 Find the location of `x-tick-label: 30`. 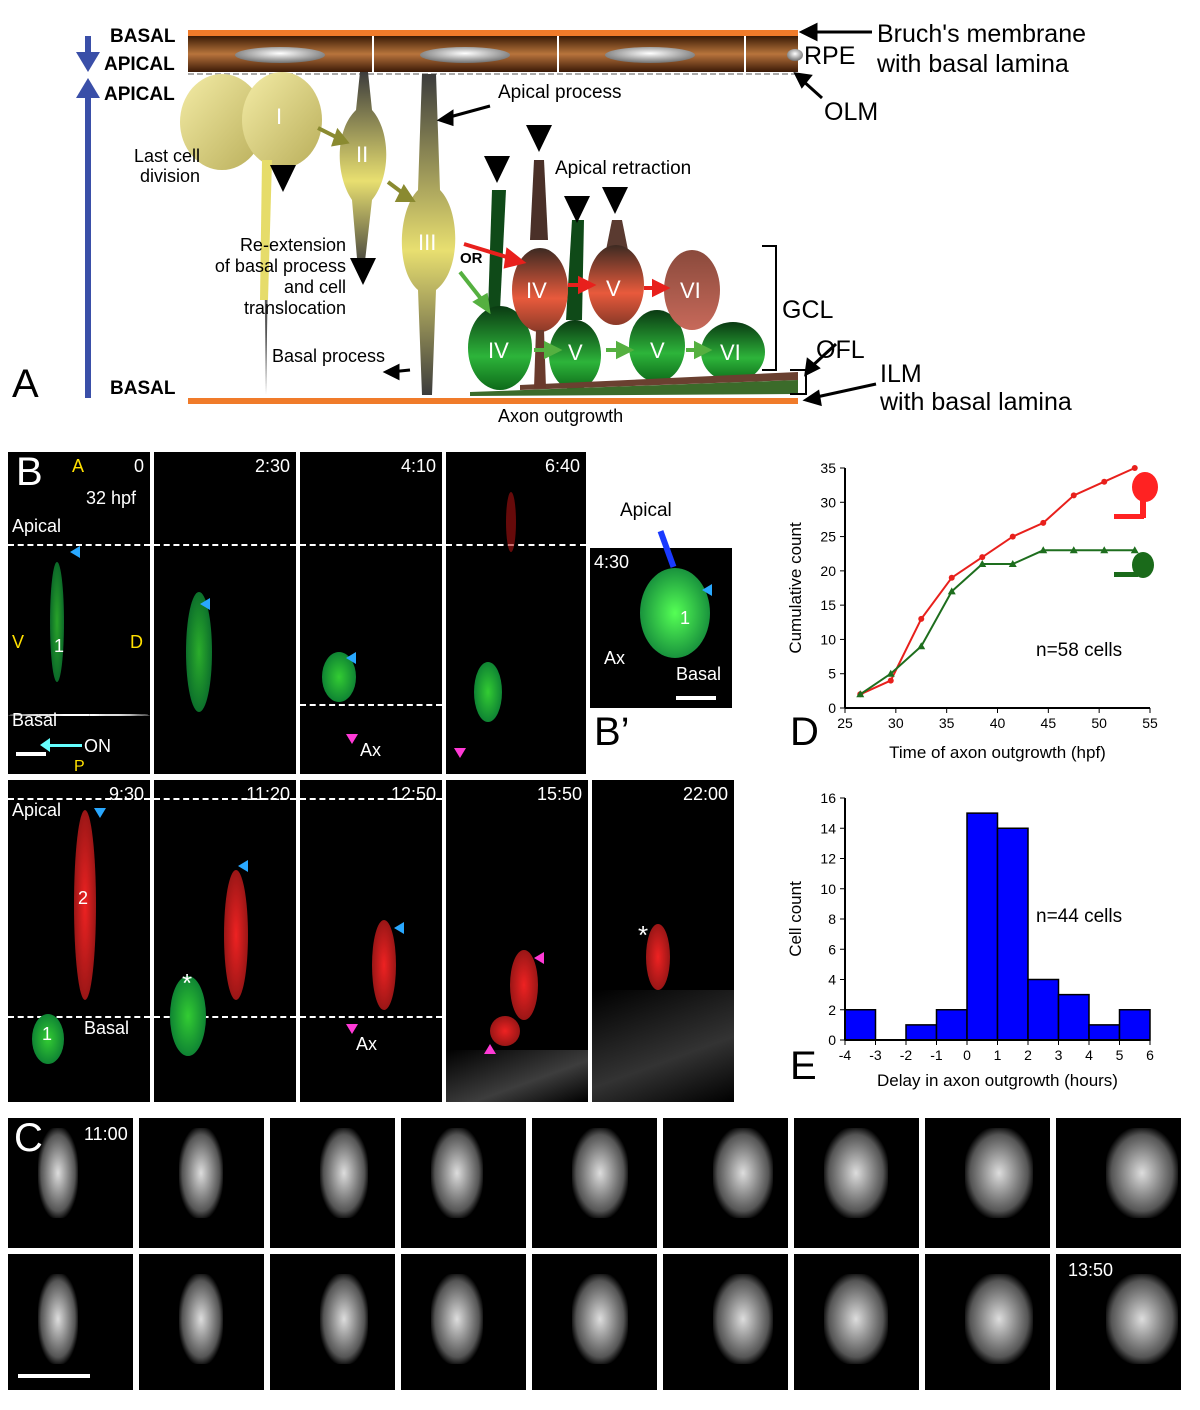

x-tick-label: 30 is located at coordinates (896, 723).